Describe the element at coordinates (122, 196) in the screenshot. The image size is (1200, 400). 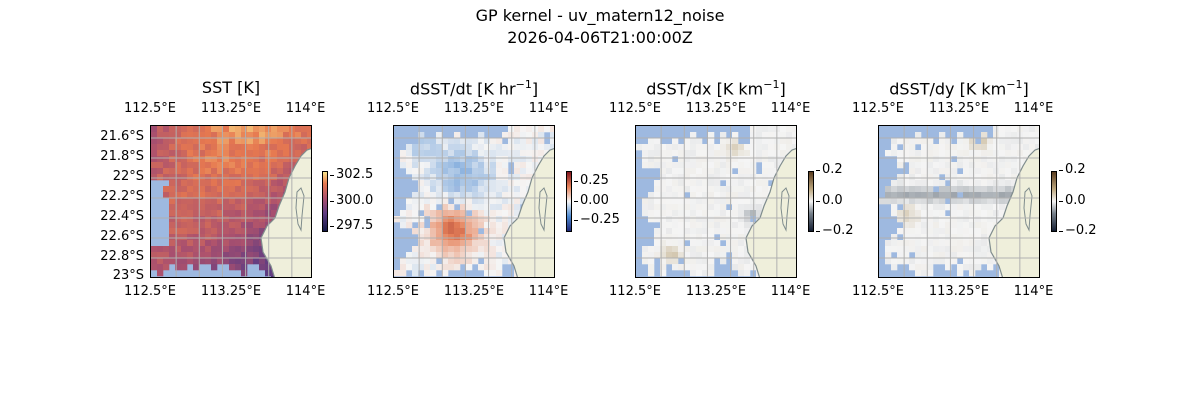
I see `y-tick-3: 22.2°S` at that location.